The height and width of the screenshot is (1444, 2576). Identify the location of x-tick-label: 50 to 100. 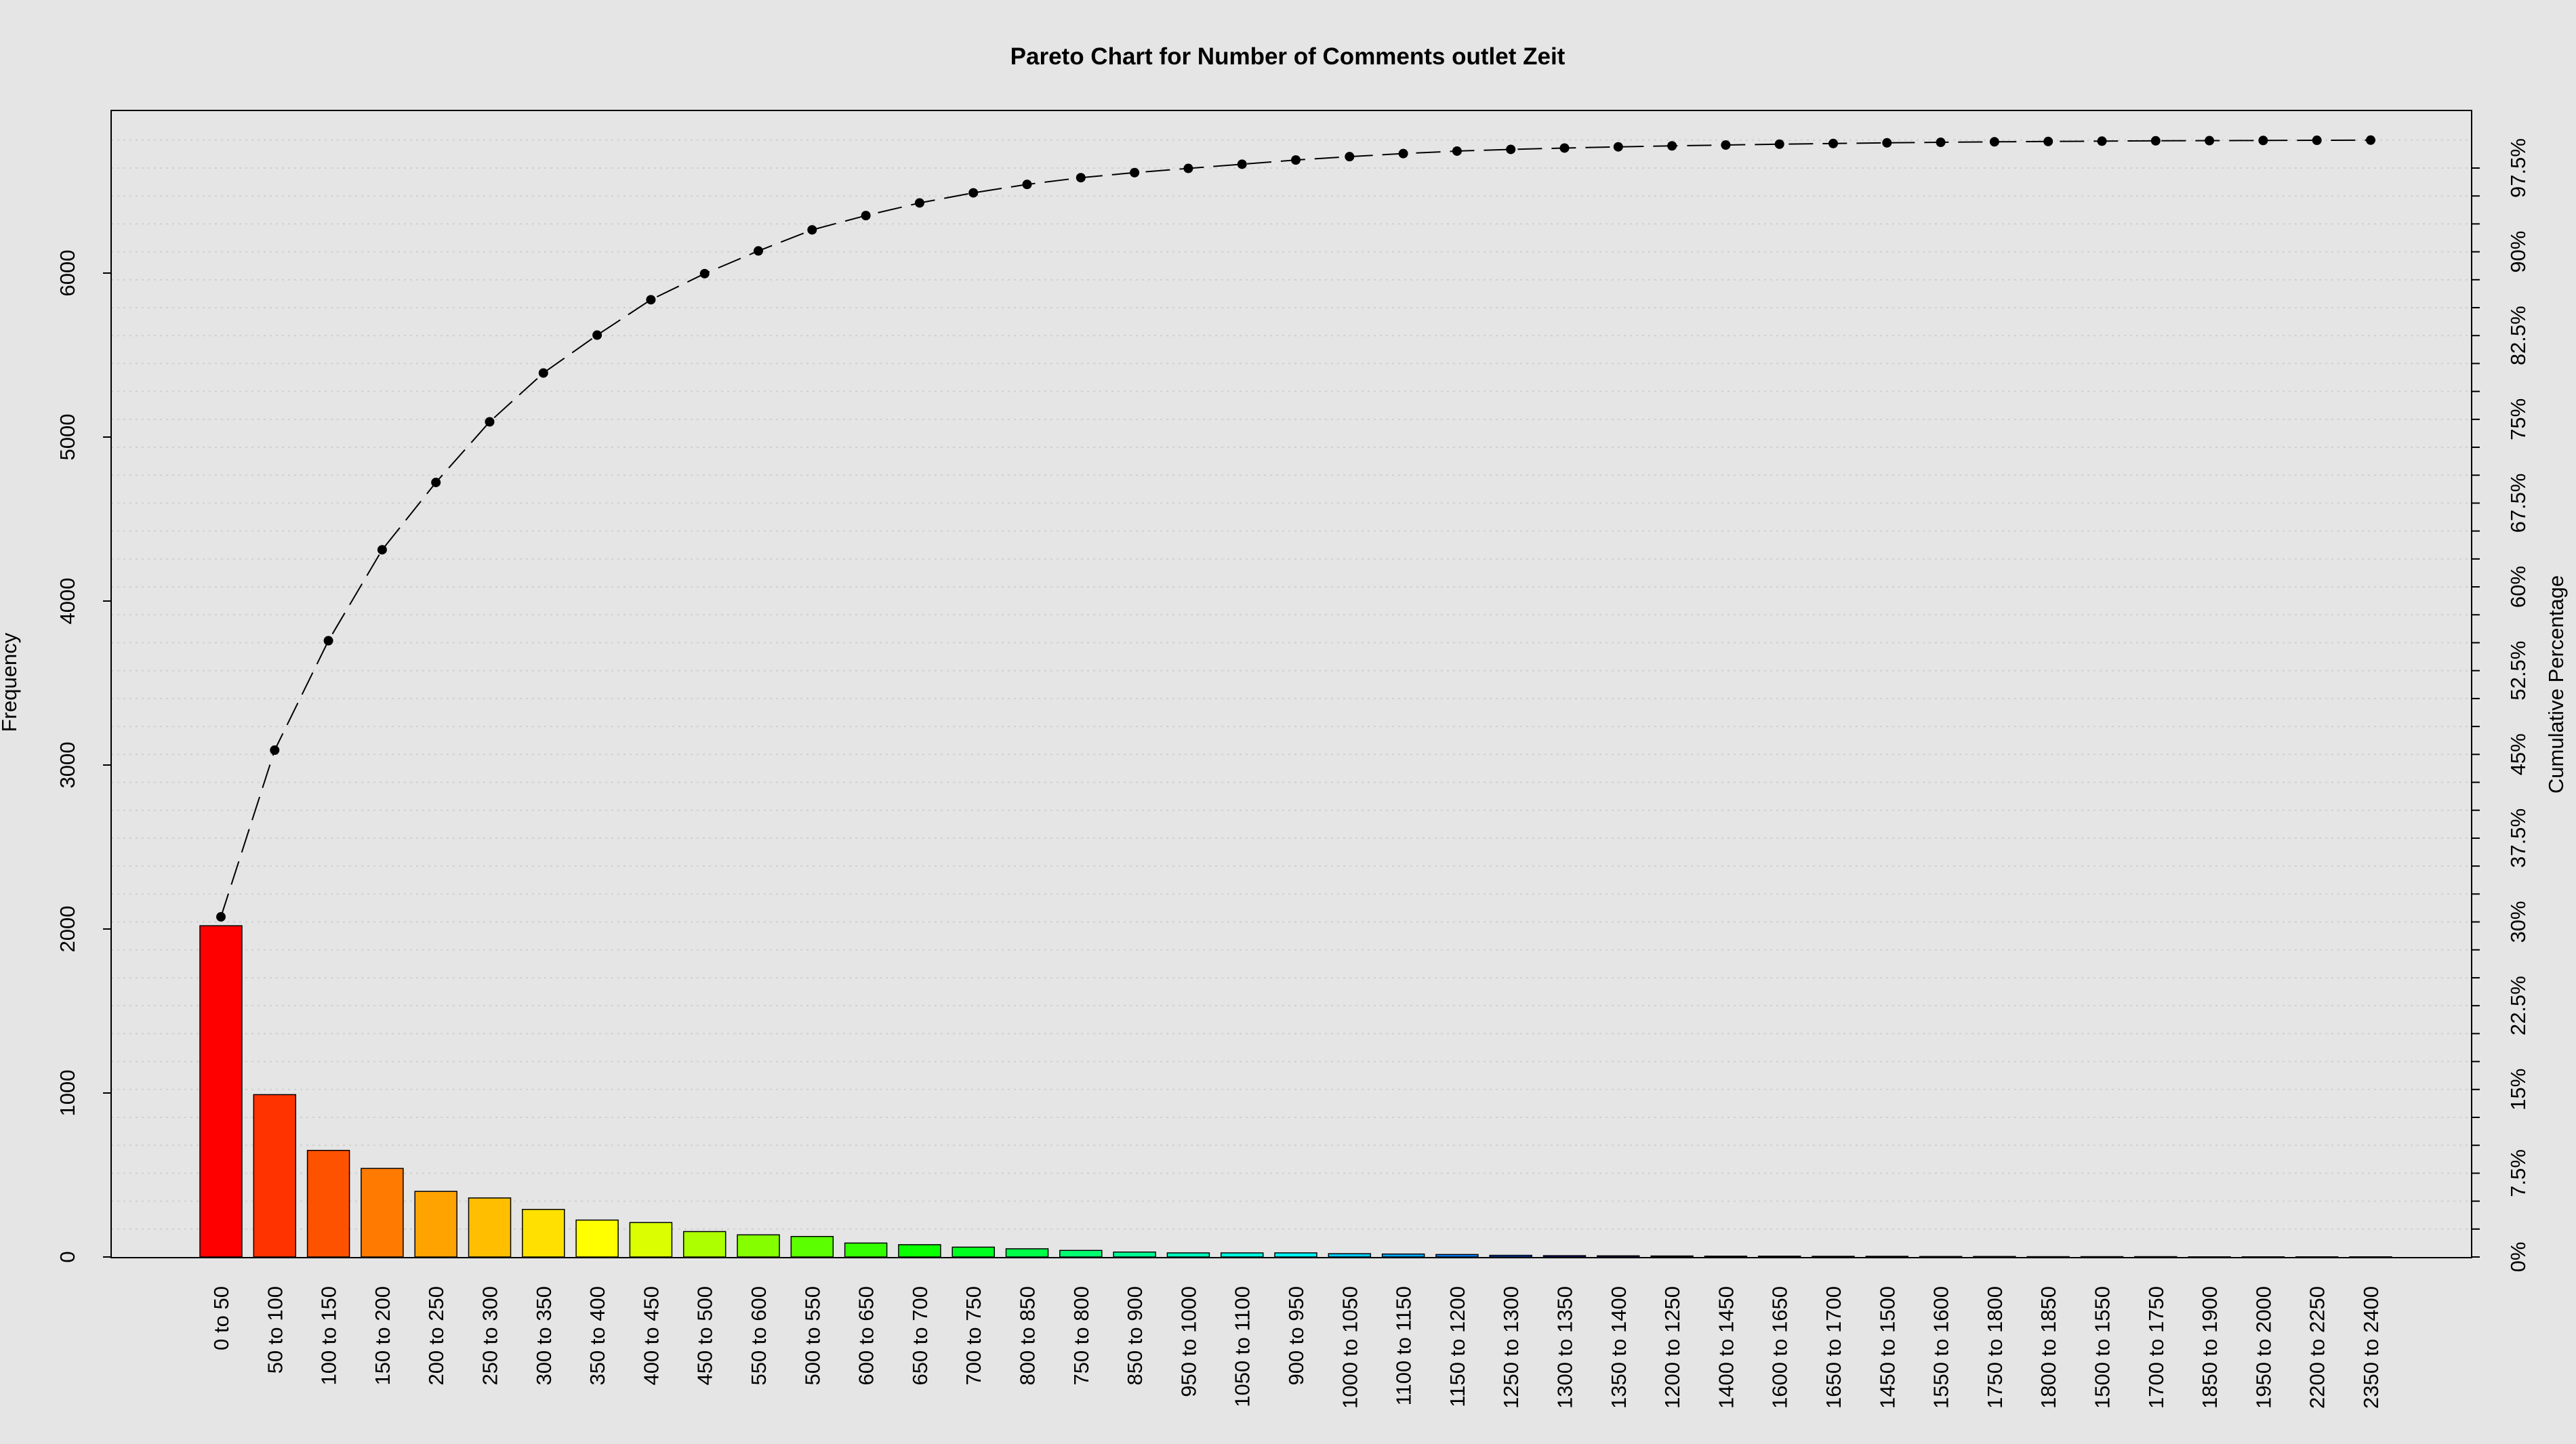
(275, 1330).